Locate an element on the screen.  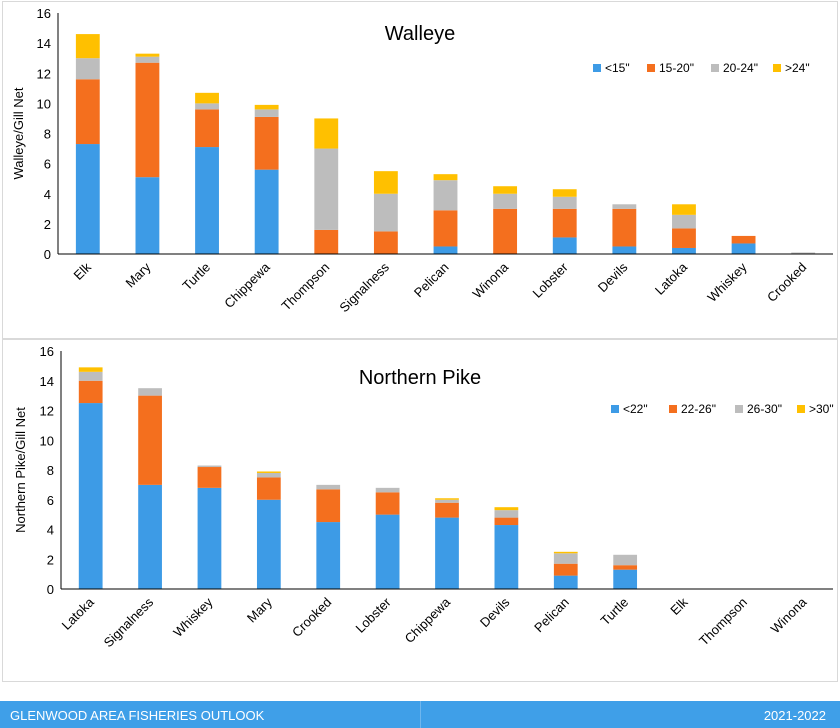
walleye-legend-label-15: <15" is located at coordinates (617, 68).